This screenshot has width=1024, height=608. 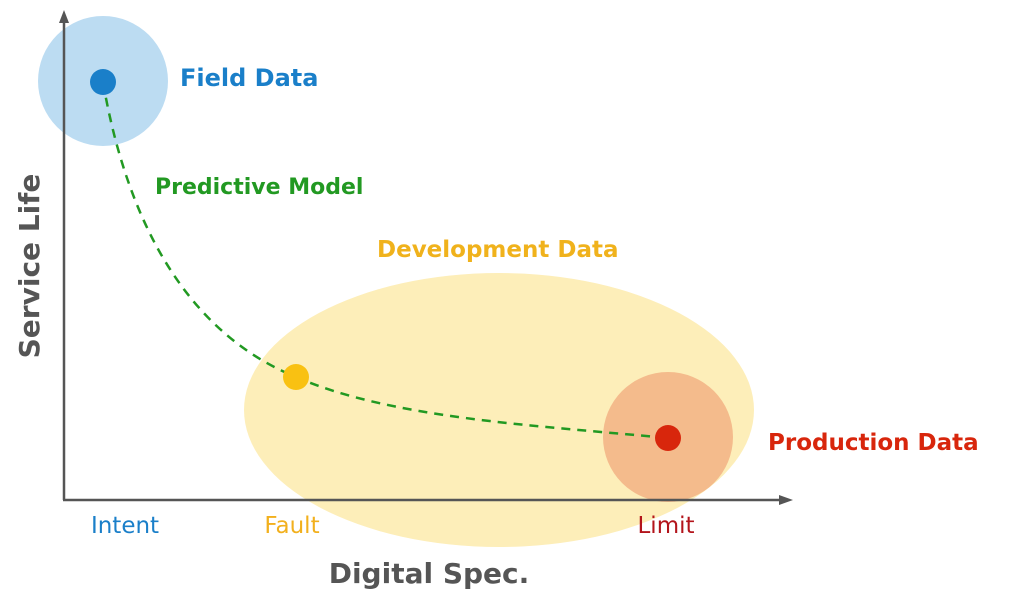 What do you see at coordinates (498, 250) in the screenshot?
I see `development-data-label: Development Data` at bounding box center [498, 250].